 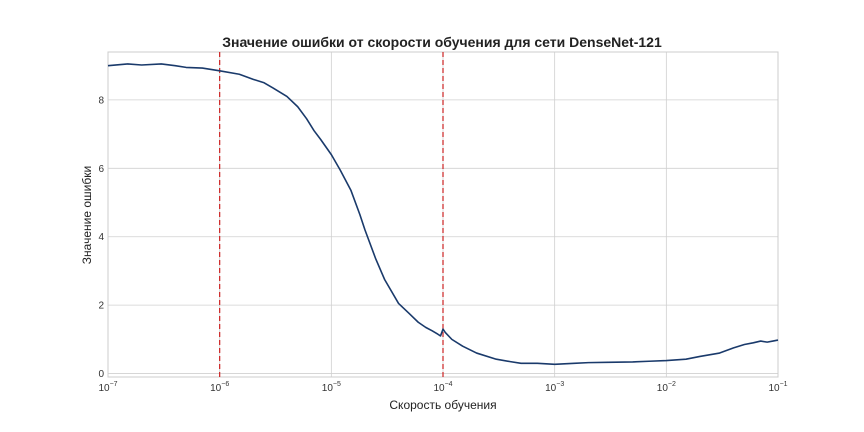 What do you see at coordinates (672, 384) in the screenshot?
I see `x-tick-exponent: −2` at bounding box center [672, 384].